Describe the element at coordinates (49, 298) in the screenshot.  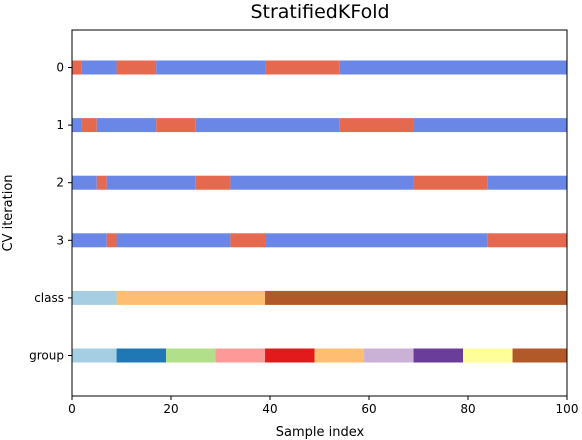
I see `y-tick-label: class` at that location.